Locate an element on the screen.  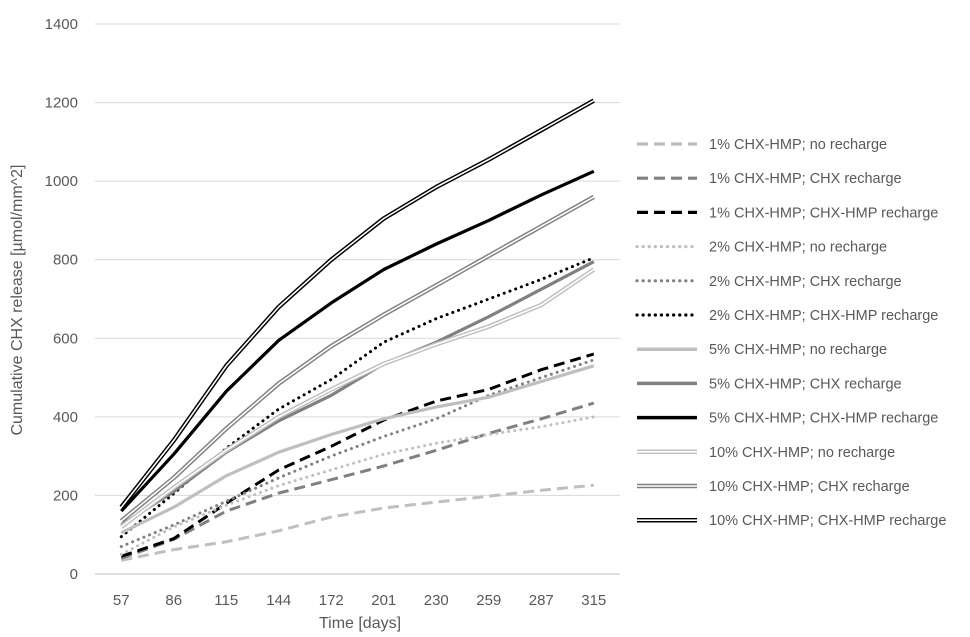
legend-item: 2% CHX-HMP; CHX-HMP recharge is located at coordinates (786, 316).